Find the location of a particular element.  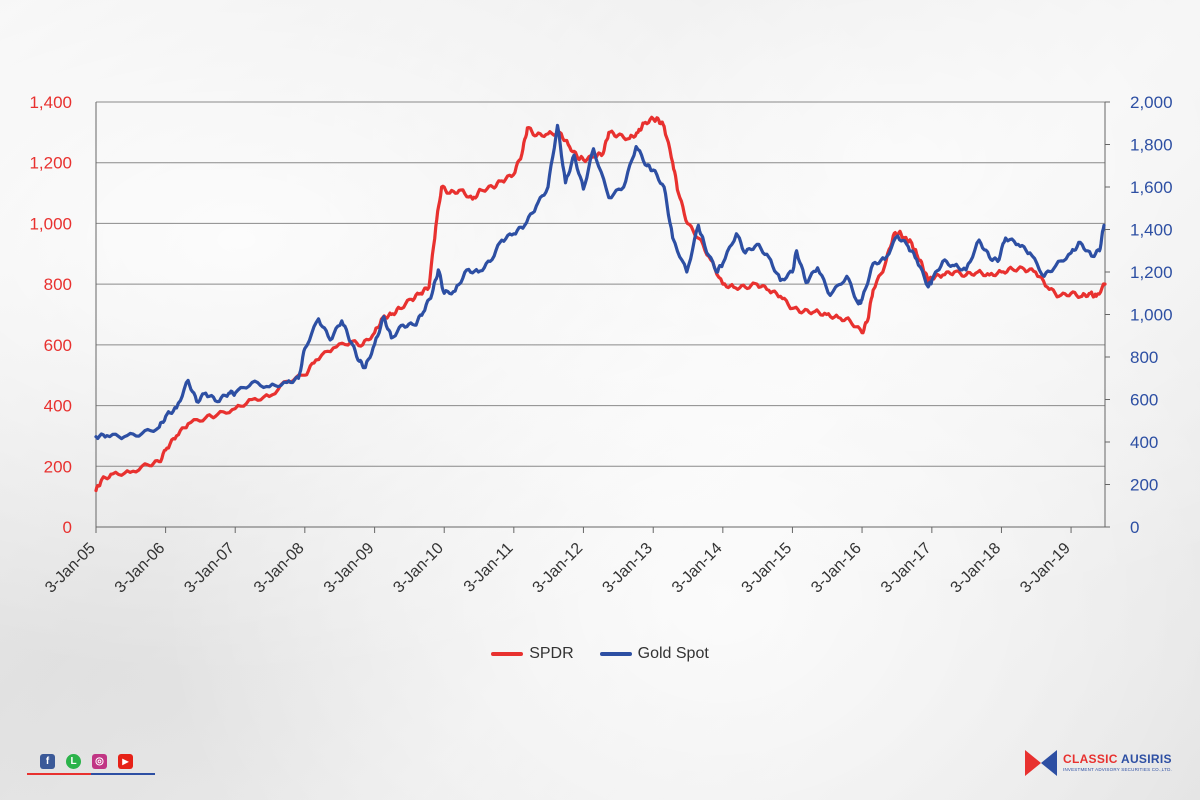

legend-swatch-gold-spot is located at coordinates (615, 654).